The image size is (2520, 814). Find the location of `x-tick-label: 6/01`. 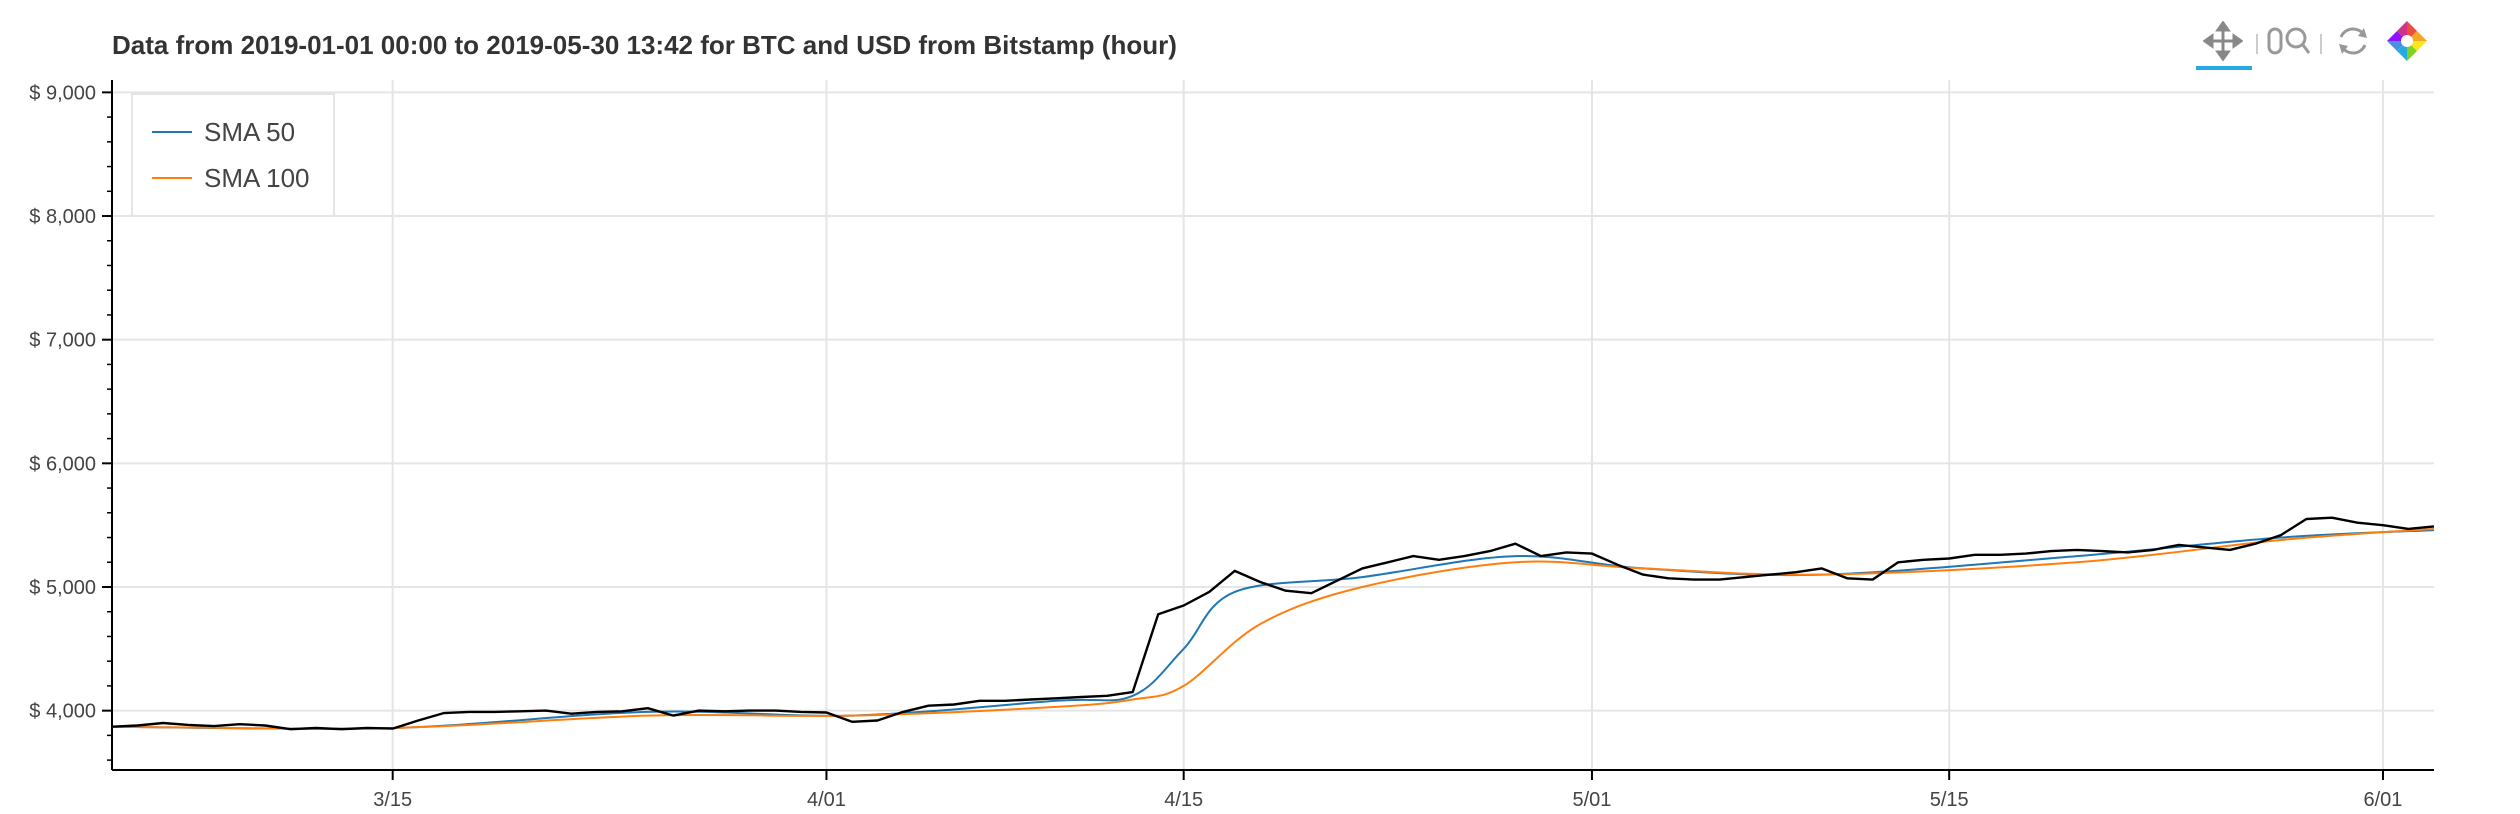

x-tick-label: 6/01 is located at coordinates (2382, 800).